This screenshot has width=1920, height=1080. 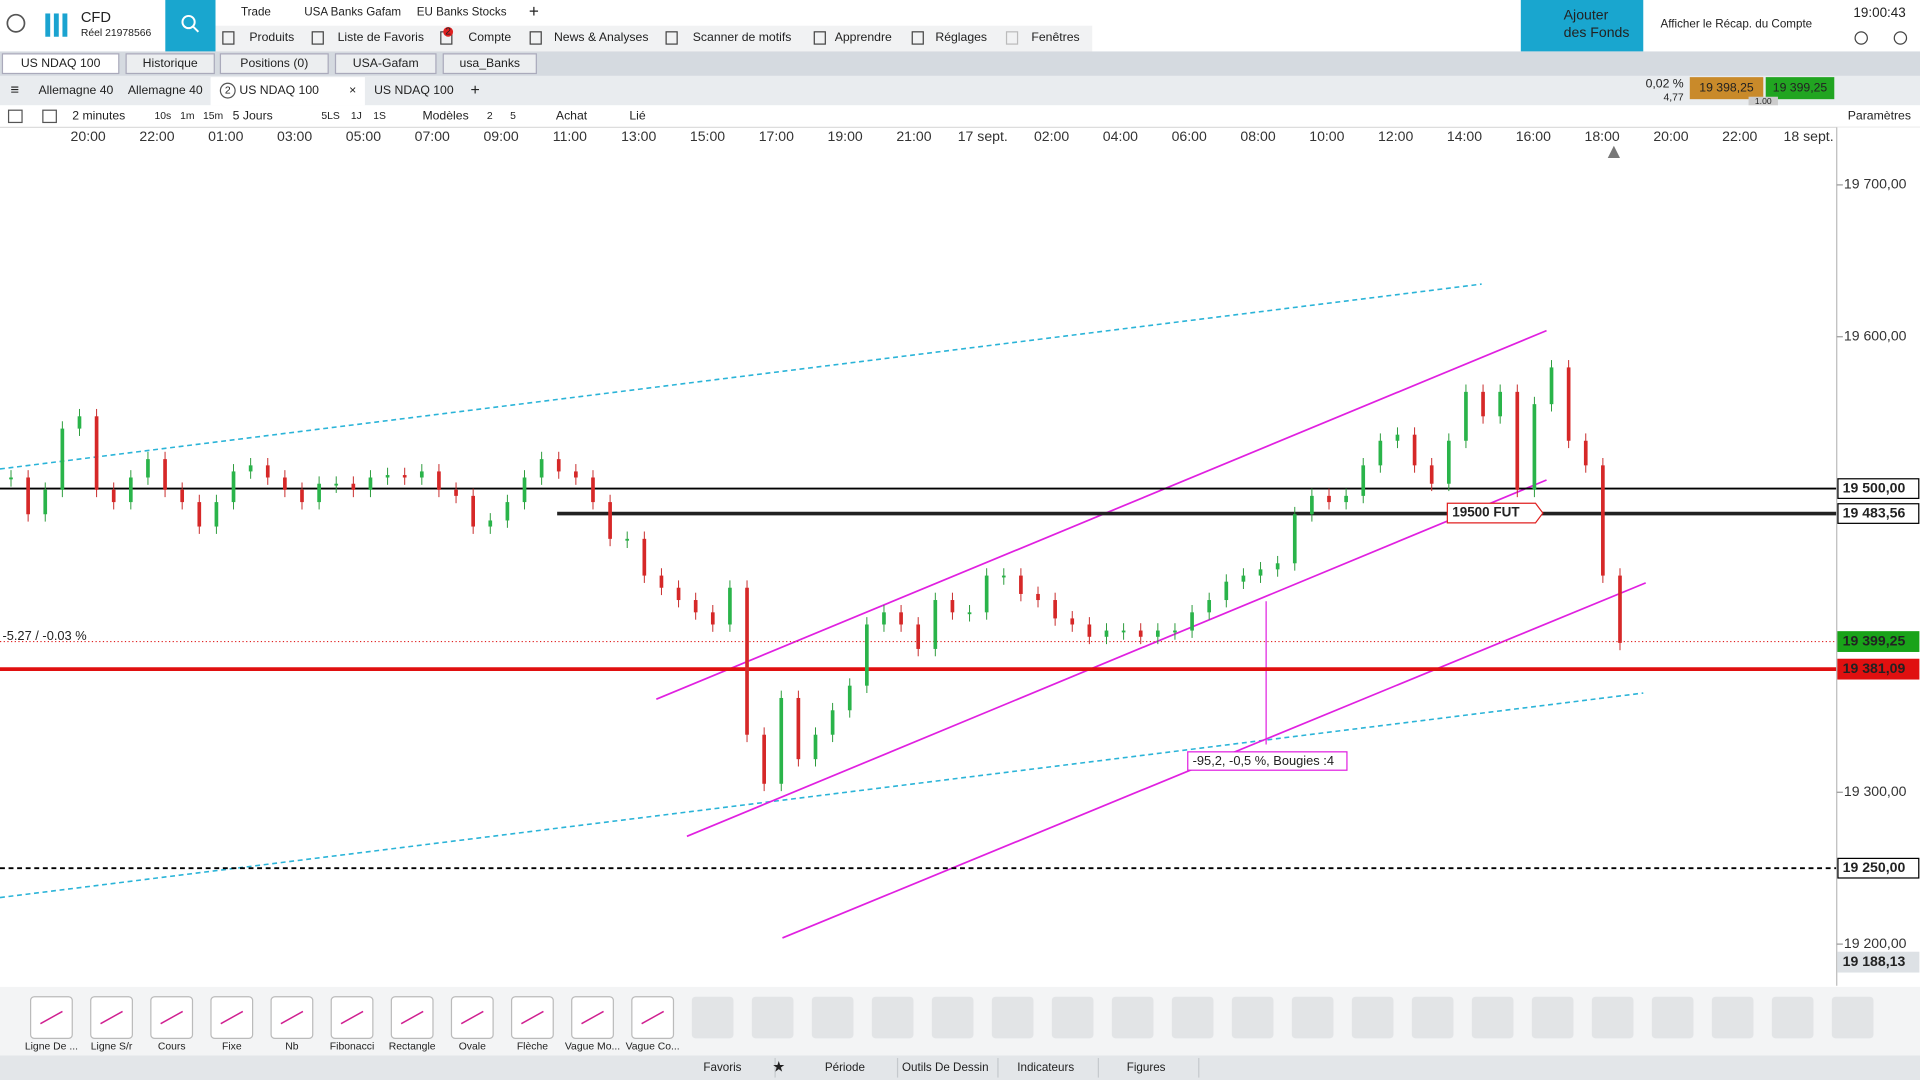 What do you see at coordinates (1582, 26) in the screenshot?
I see `add-funds-button` at bounding box center [1582, 26].